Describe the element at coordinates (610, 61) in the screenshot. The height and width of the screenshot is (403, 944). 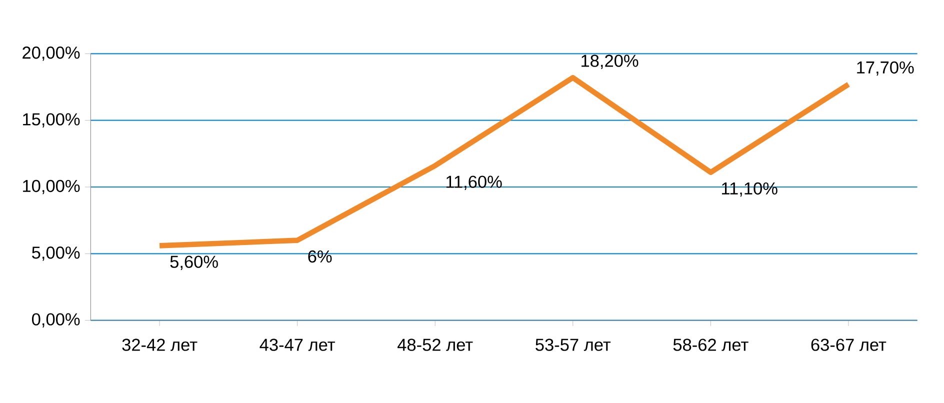
I see `data-label: 18,20%` at that location.